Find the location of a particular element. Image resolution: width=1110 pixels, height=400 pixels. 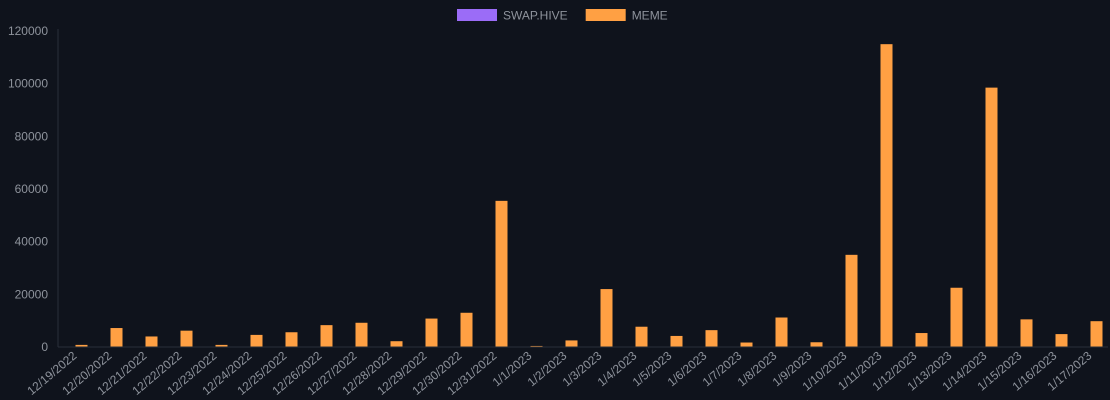

legend-label: MEME is located at coordinates (650, 16).